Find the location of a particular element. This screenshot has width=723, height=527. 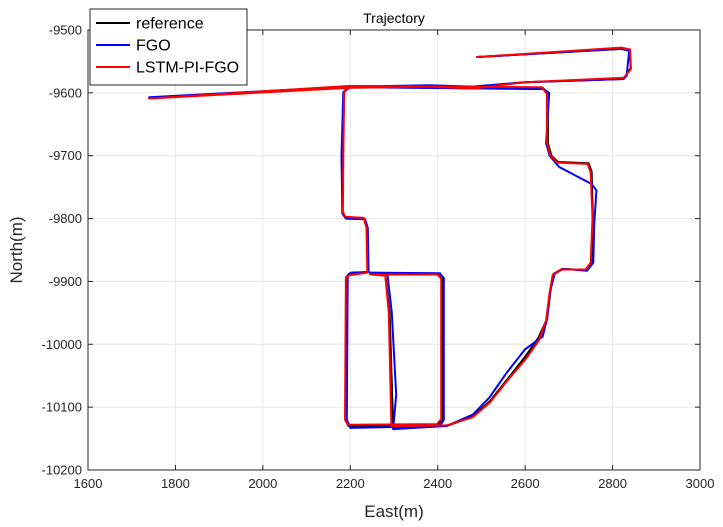

x-tick-label: 1600 is located at coordinates (88, 483).